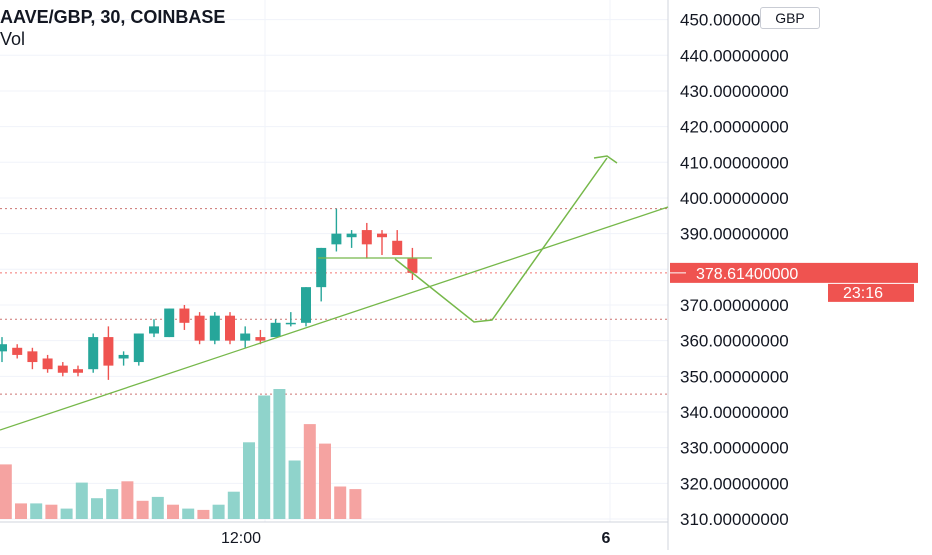 The image size is (932, 555). I want to click on time-axis-labels: 12:00 6, so click(416, 538).